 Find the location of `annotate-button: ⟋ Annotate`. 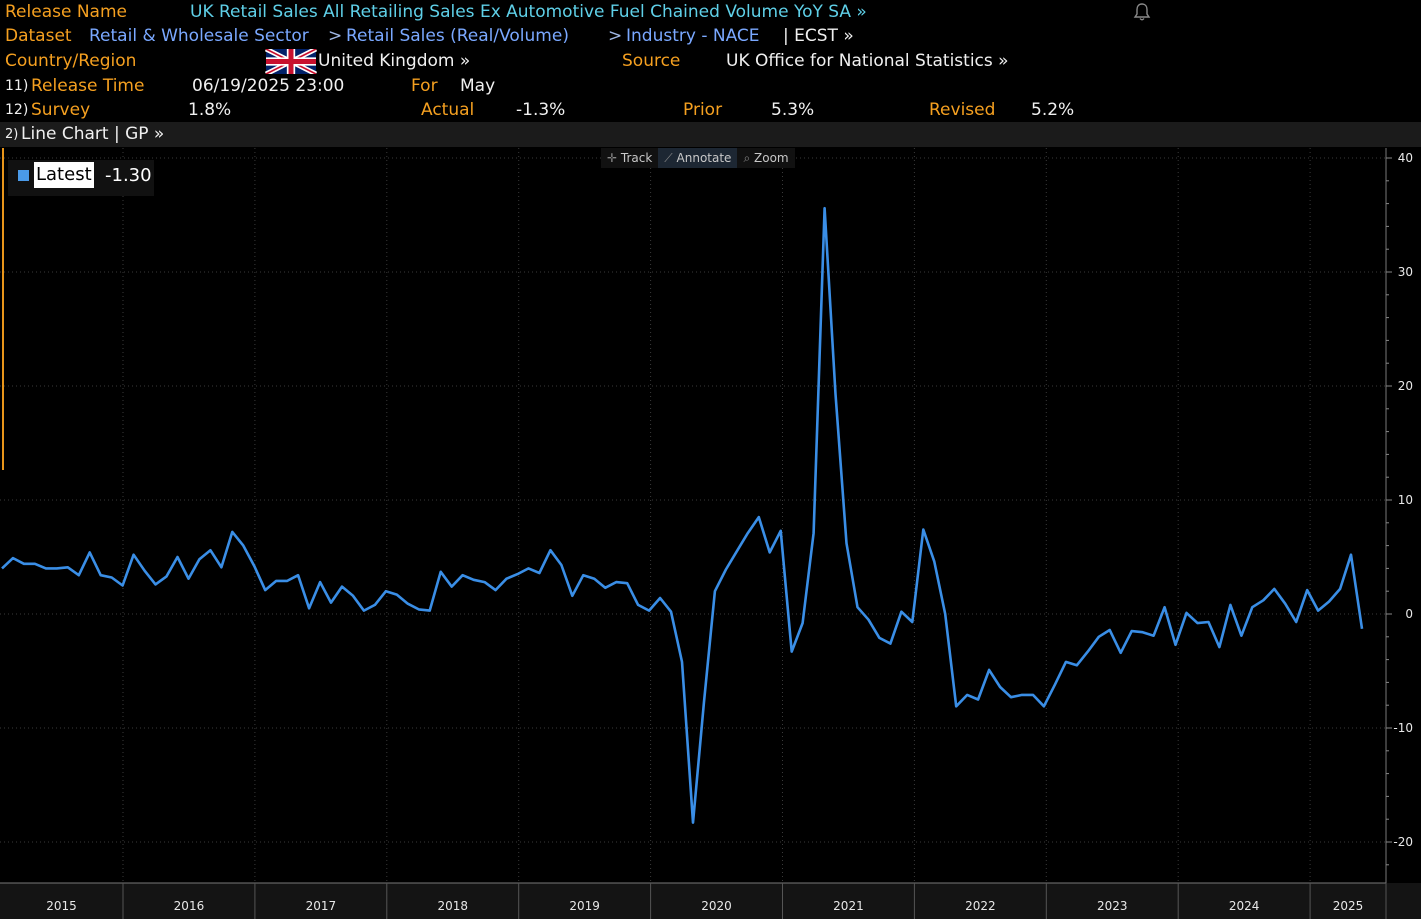

annotate-button: ⟋ Annotate is located at coordinates (698, 158).